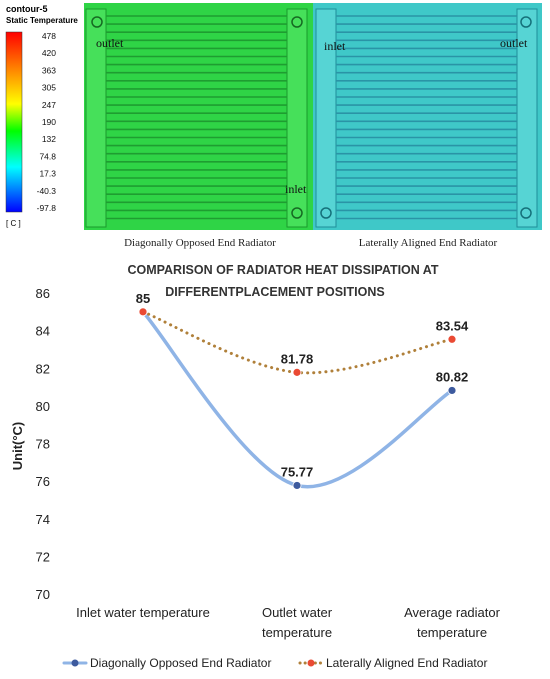 The height and width of the screenshot is (679, 550). Describe the element at coordinates (43, 519) in the screenshot. I see `y-tick-label: 74` at that location.